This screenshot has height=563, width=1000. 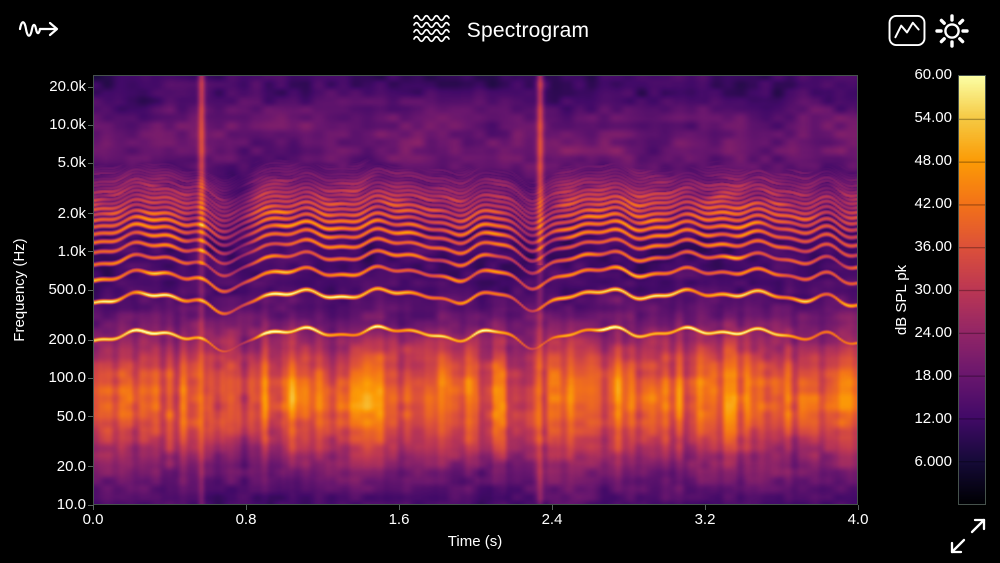 I want to click on title-group: Spectrogram, so click(x=500, y=30).